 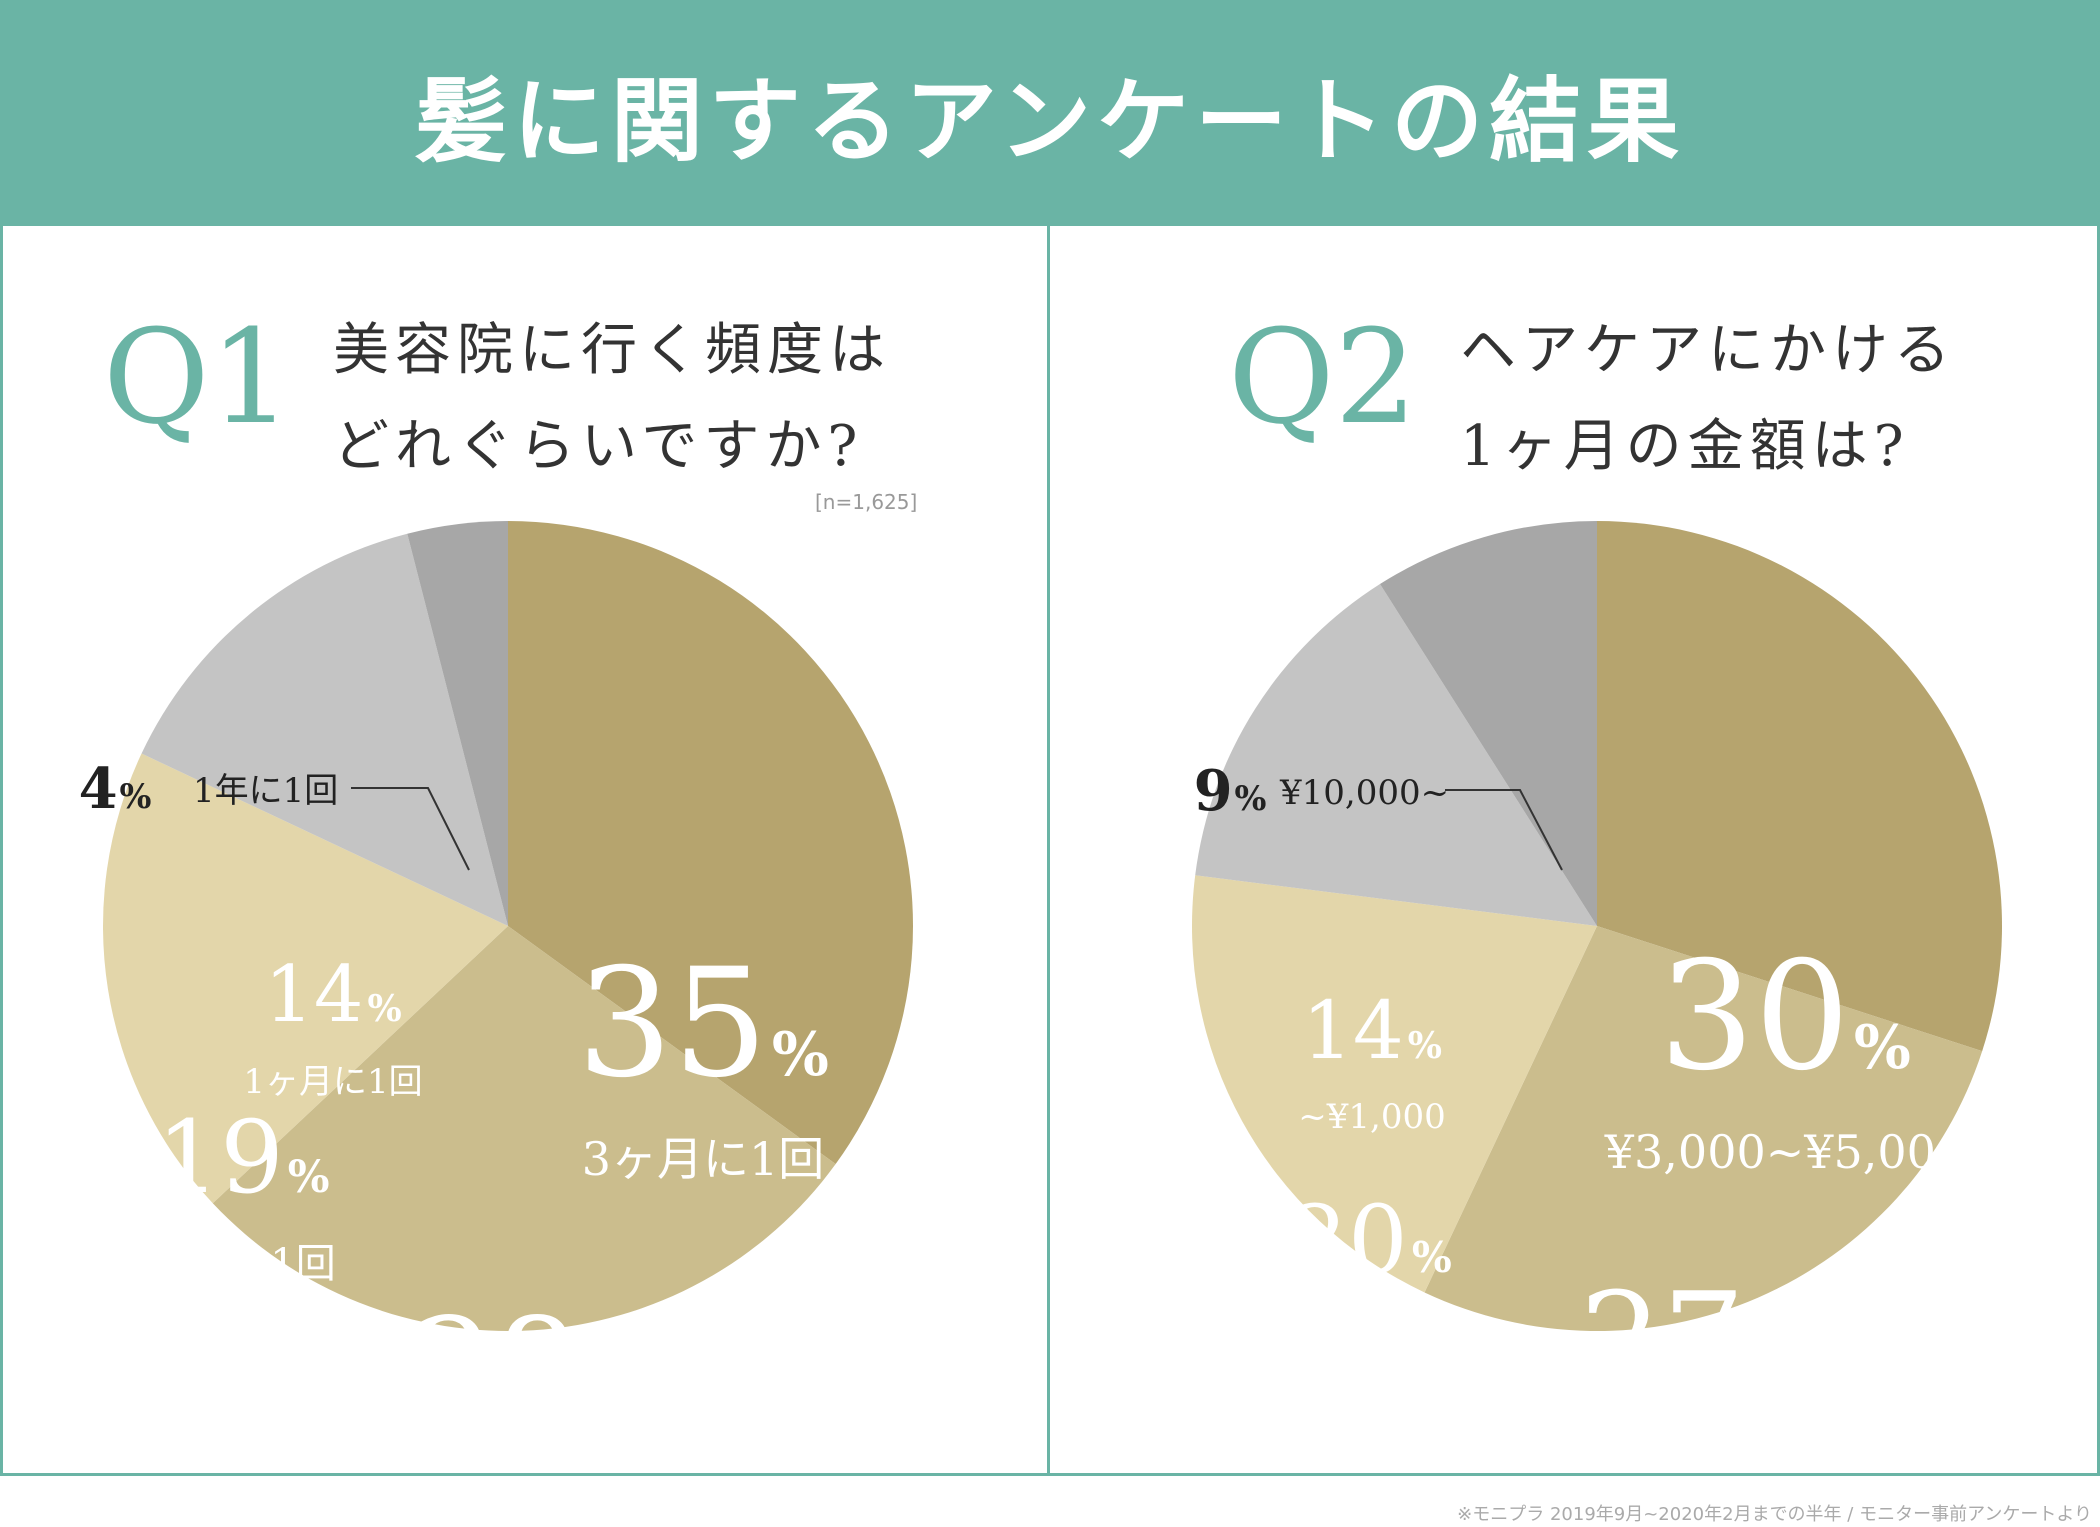 What do you see at coordinates (1685, 446) in the screenshot?
I see `q2-question-line-2: 1ヶ月の金額は?` at bounding box center [1685, 446].